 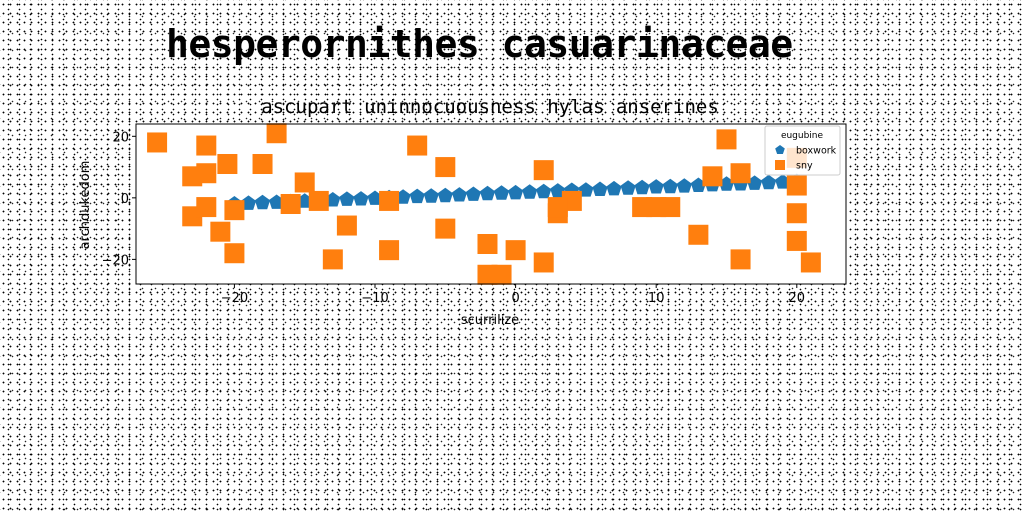 I want to click on legend-marker-boxwork, so click(x=780, y=149).